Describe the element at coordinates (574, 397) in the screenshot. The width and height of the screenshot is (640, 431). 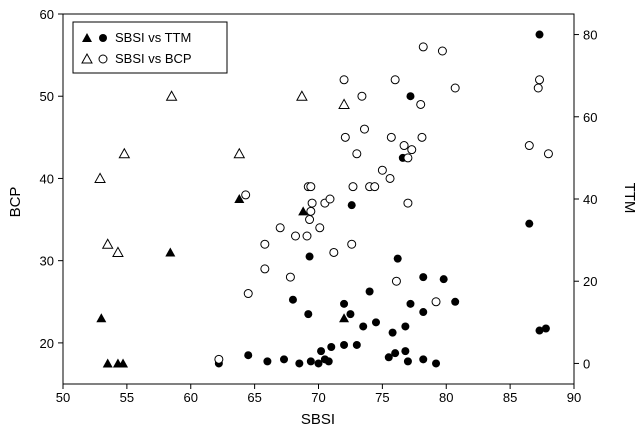
I see `x-tick-label: 90` at that location.